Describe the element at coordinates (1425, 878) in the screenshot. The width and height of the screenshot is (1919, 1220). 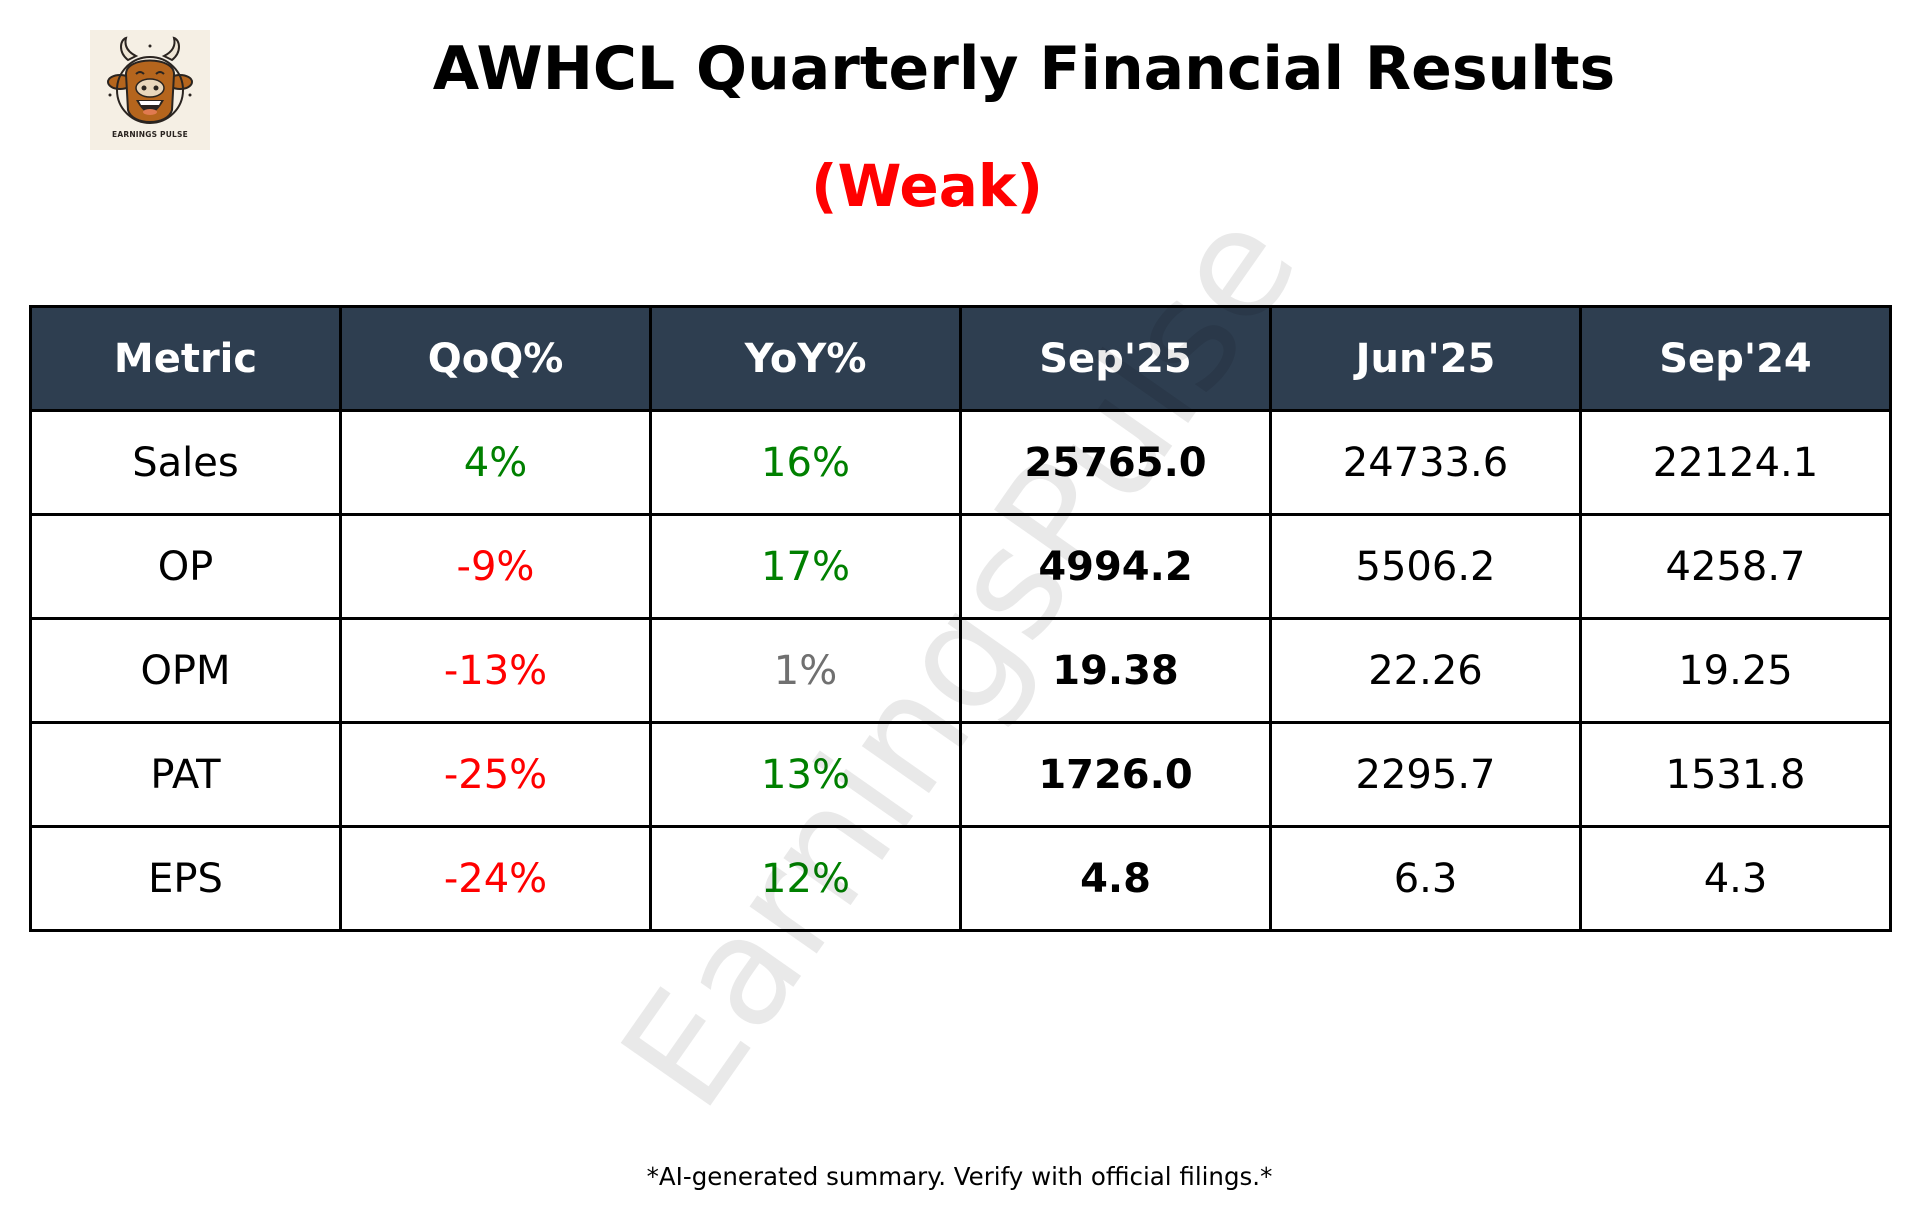
I see `jun25-cell: 6.3` at that location.